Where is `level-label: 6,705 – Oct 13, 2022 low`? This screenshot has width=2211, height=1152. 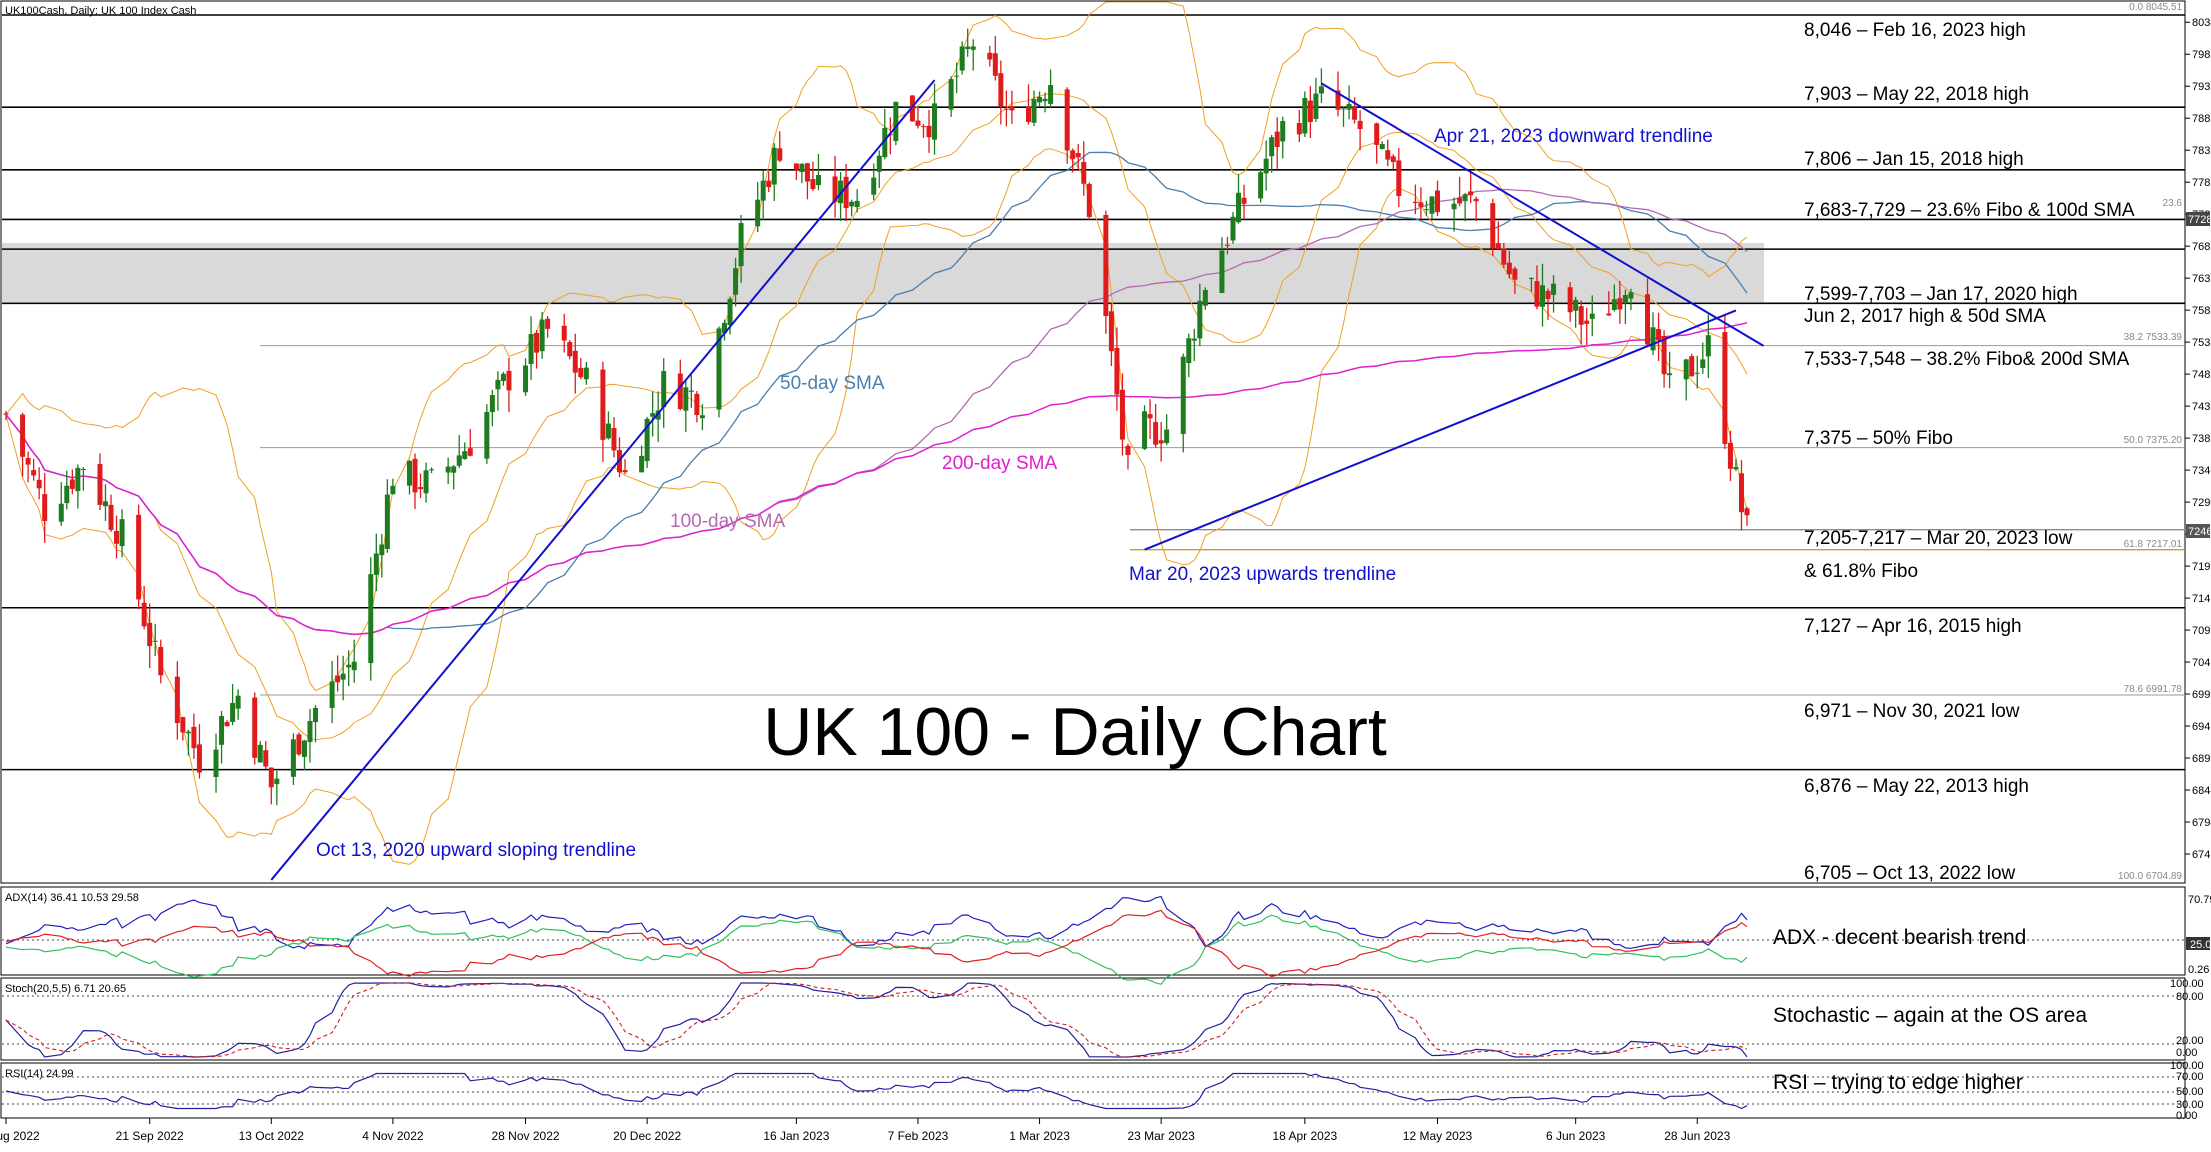 level-label: 6,705 – Oct 13, 2022 low is located at coordinates (1910, 873).